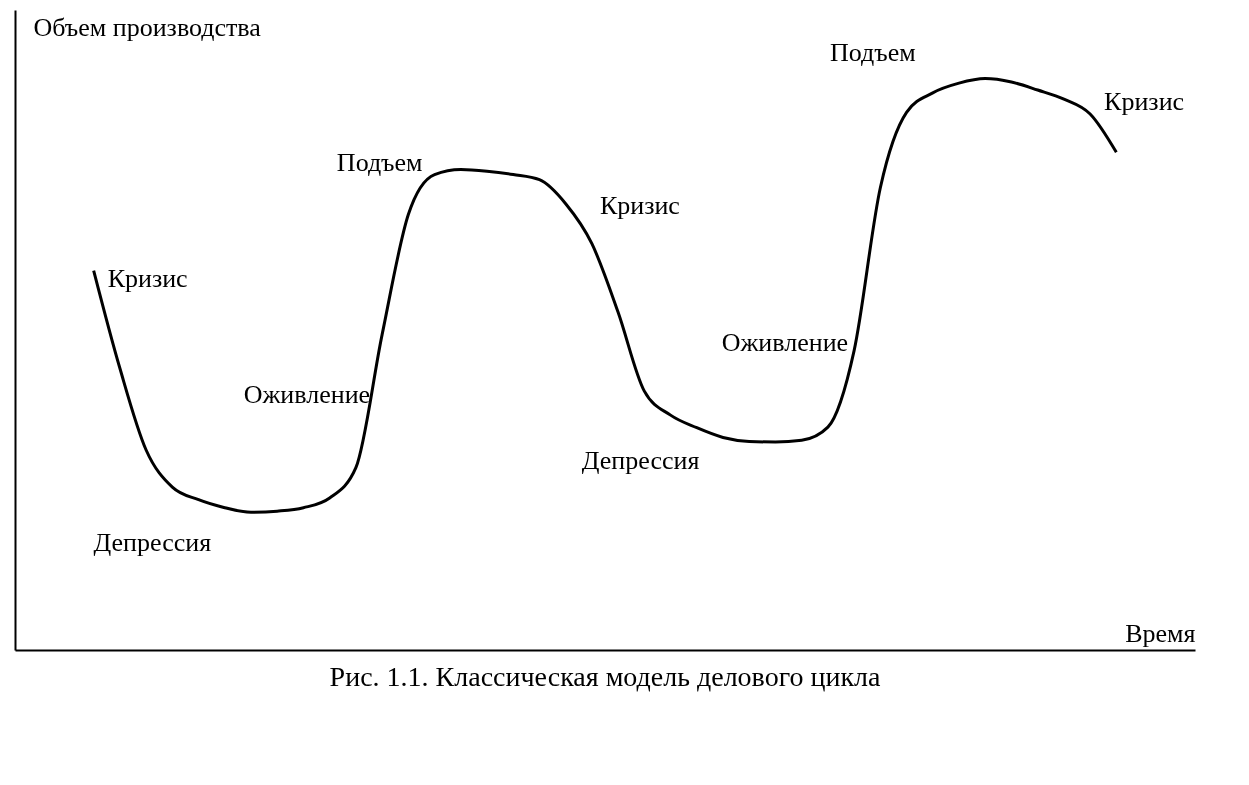 The image size is (1249, 785). What do you see at coordinates (605, 676) in the screenshot?
I see `text: Рис. 1.1. Классическая модель делового цикла` at bounding box center [605, 676].